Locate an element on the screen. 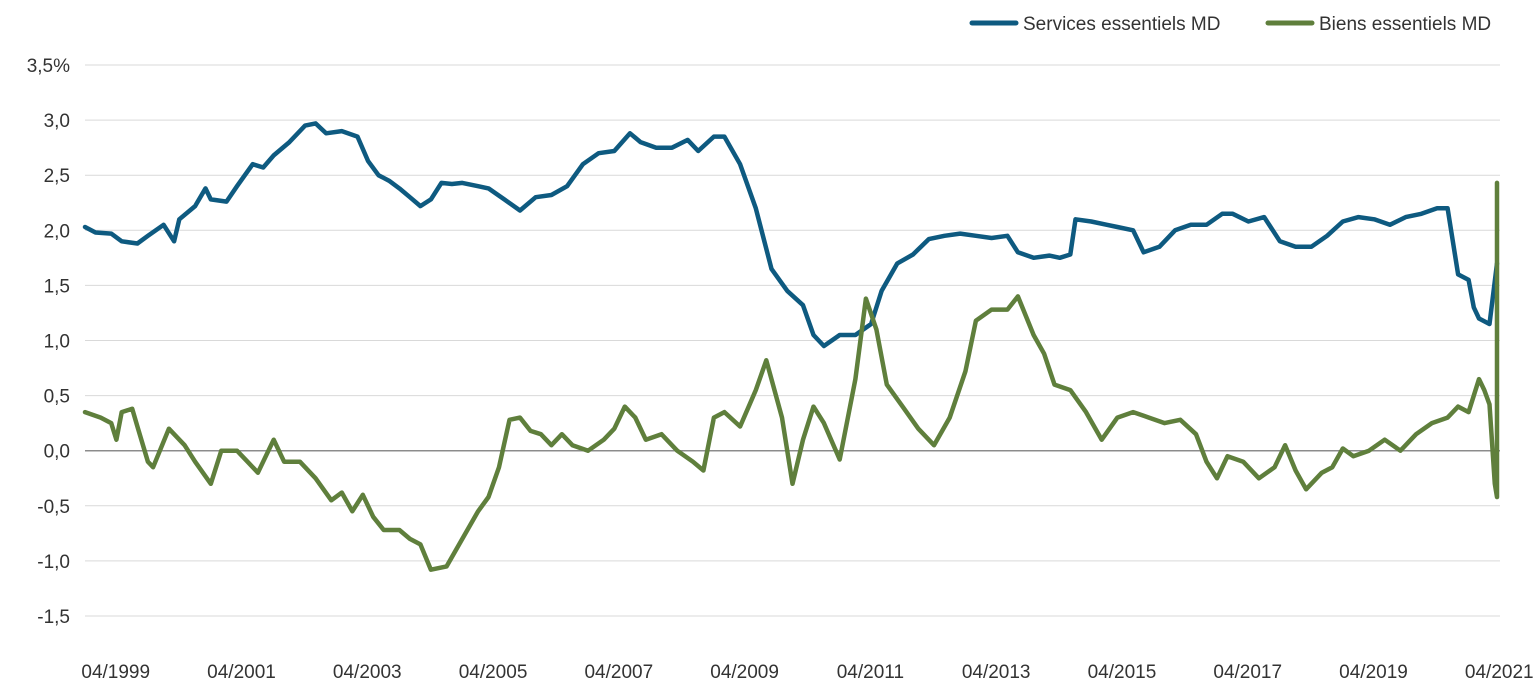  x-tick-label: 04/2011 is located at coordinates (870, 672).